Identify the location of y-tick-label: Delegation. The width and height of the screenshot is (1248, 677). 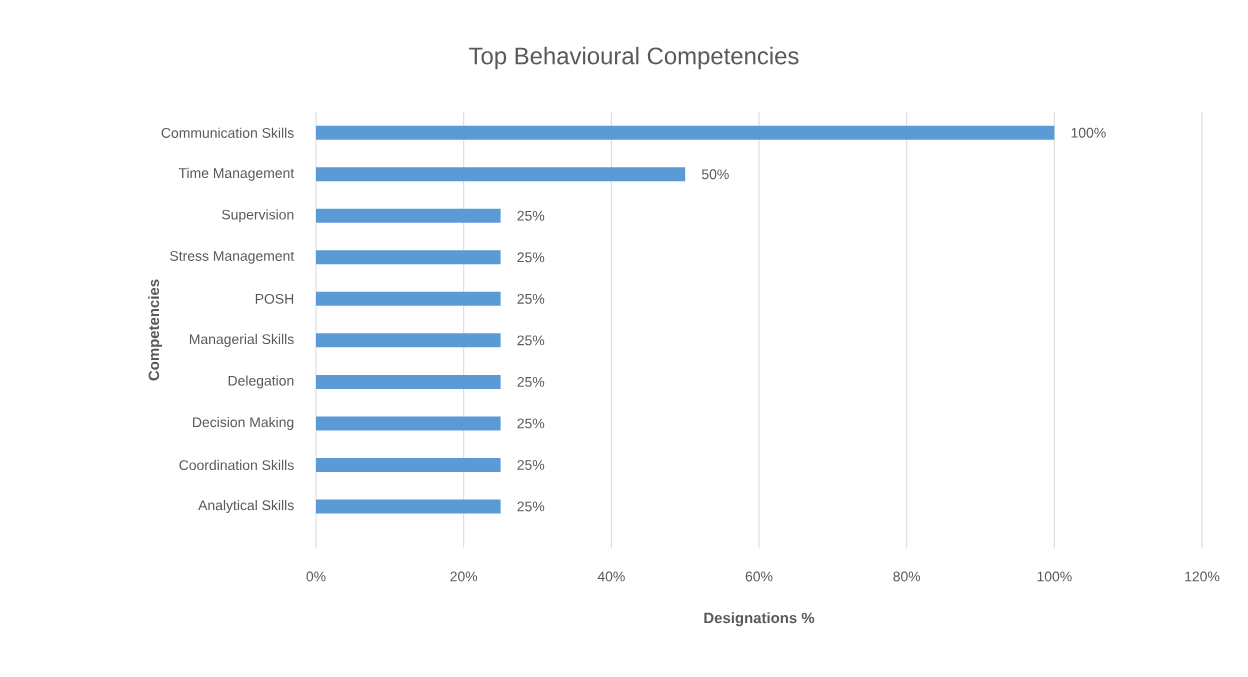
(261, 382).